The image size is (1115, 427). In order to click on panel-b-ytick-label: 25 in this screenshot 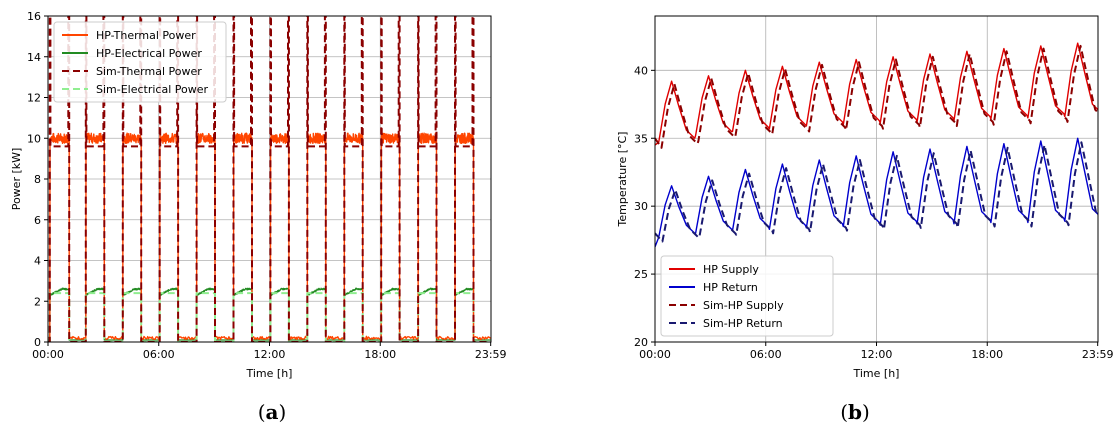, I will do `click(641, 274)`.